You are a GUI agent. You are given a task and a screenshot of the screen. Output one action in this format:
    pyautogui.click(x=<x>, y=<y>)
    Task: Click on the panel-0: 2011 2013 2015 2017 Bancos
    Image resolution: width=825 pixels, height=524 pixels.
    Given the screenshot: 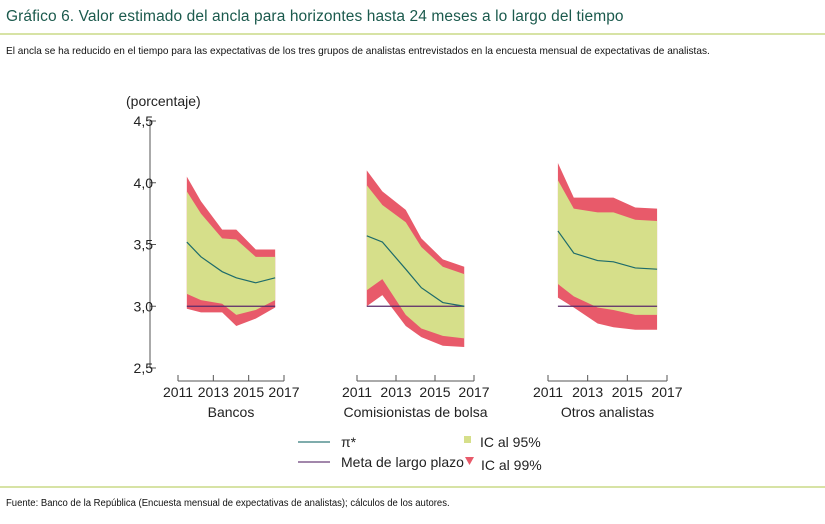 What is the action you would take?
    pyautogui.click(x=231, y=298)
    